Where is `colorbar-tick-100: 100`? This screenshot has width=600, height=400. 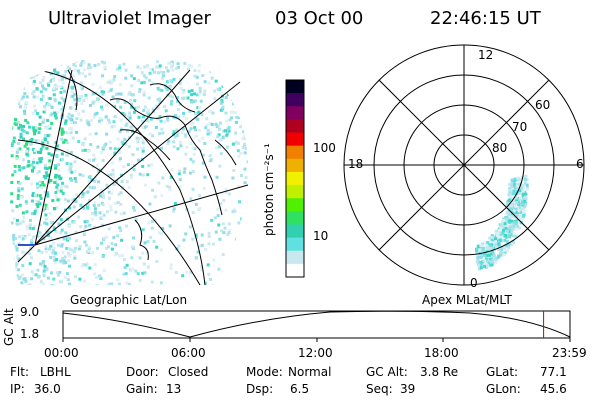 colorbar-tick-100: 100 is located at coordinates (324, 148).